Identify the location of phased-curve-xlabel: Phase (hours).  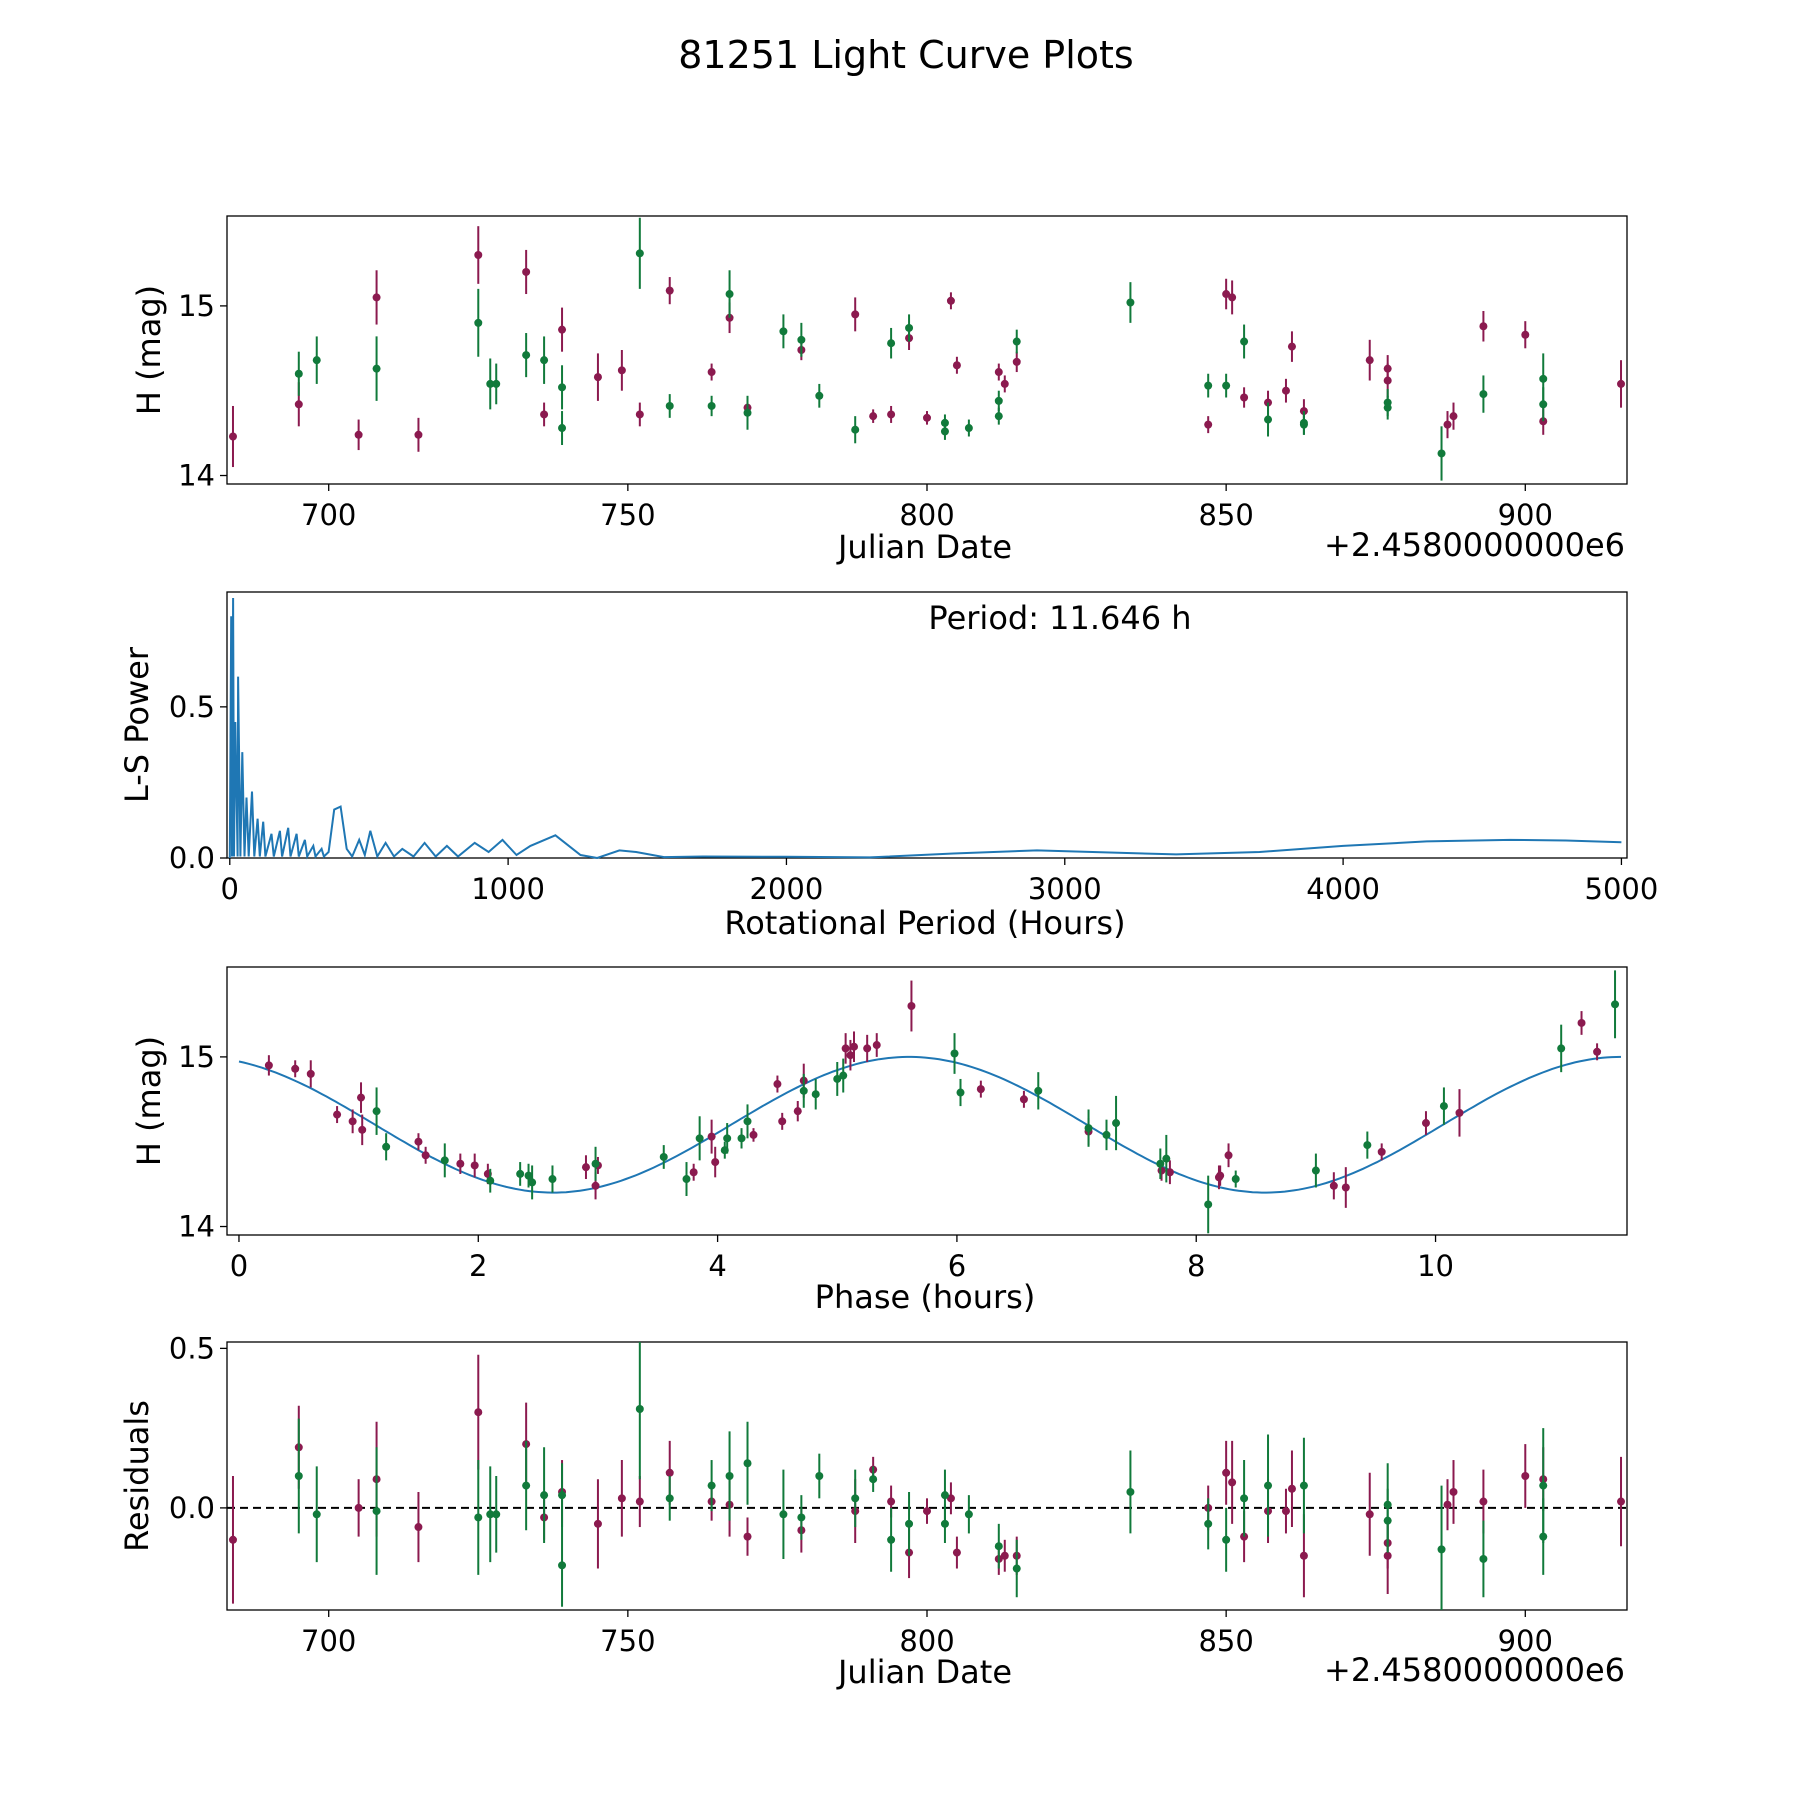
(925, 1297).